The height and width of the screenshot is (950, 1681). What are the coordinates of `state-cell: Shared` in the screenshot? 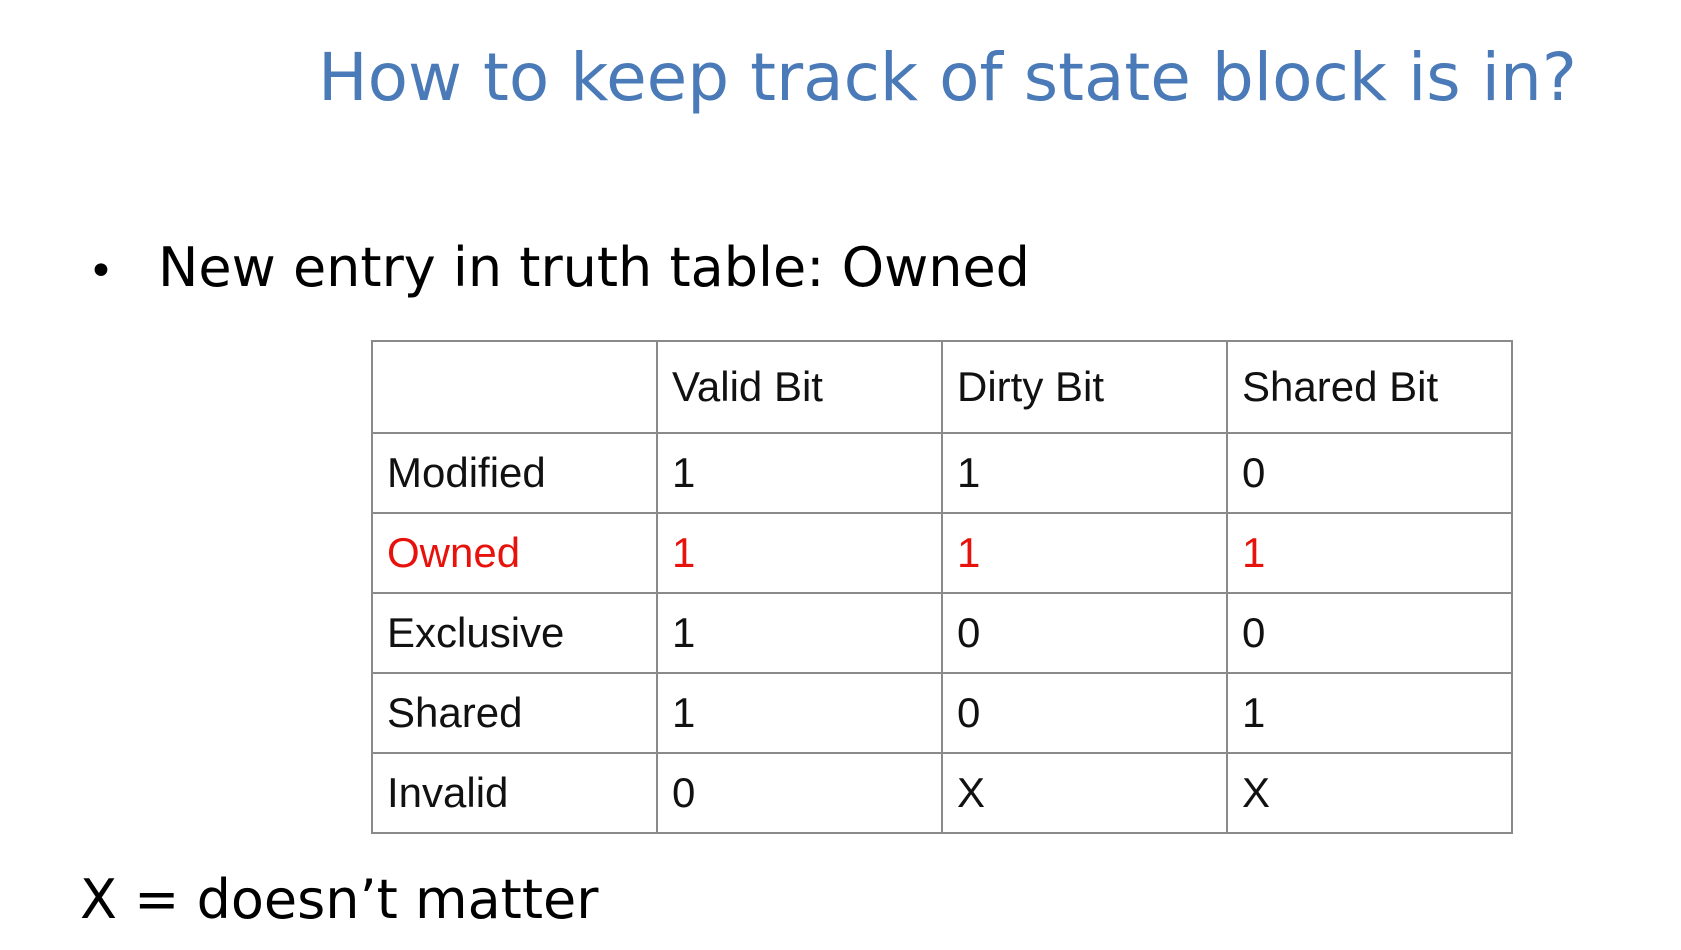 It's located at (514, 713).